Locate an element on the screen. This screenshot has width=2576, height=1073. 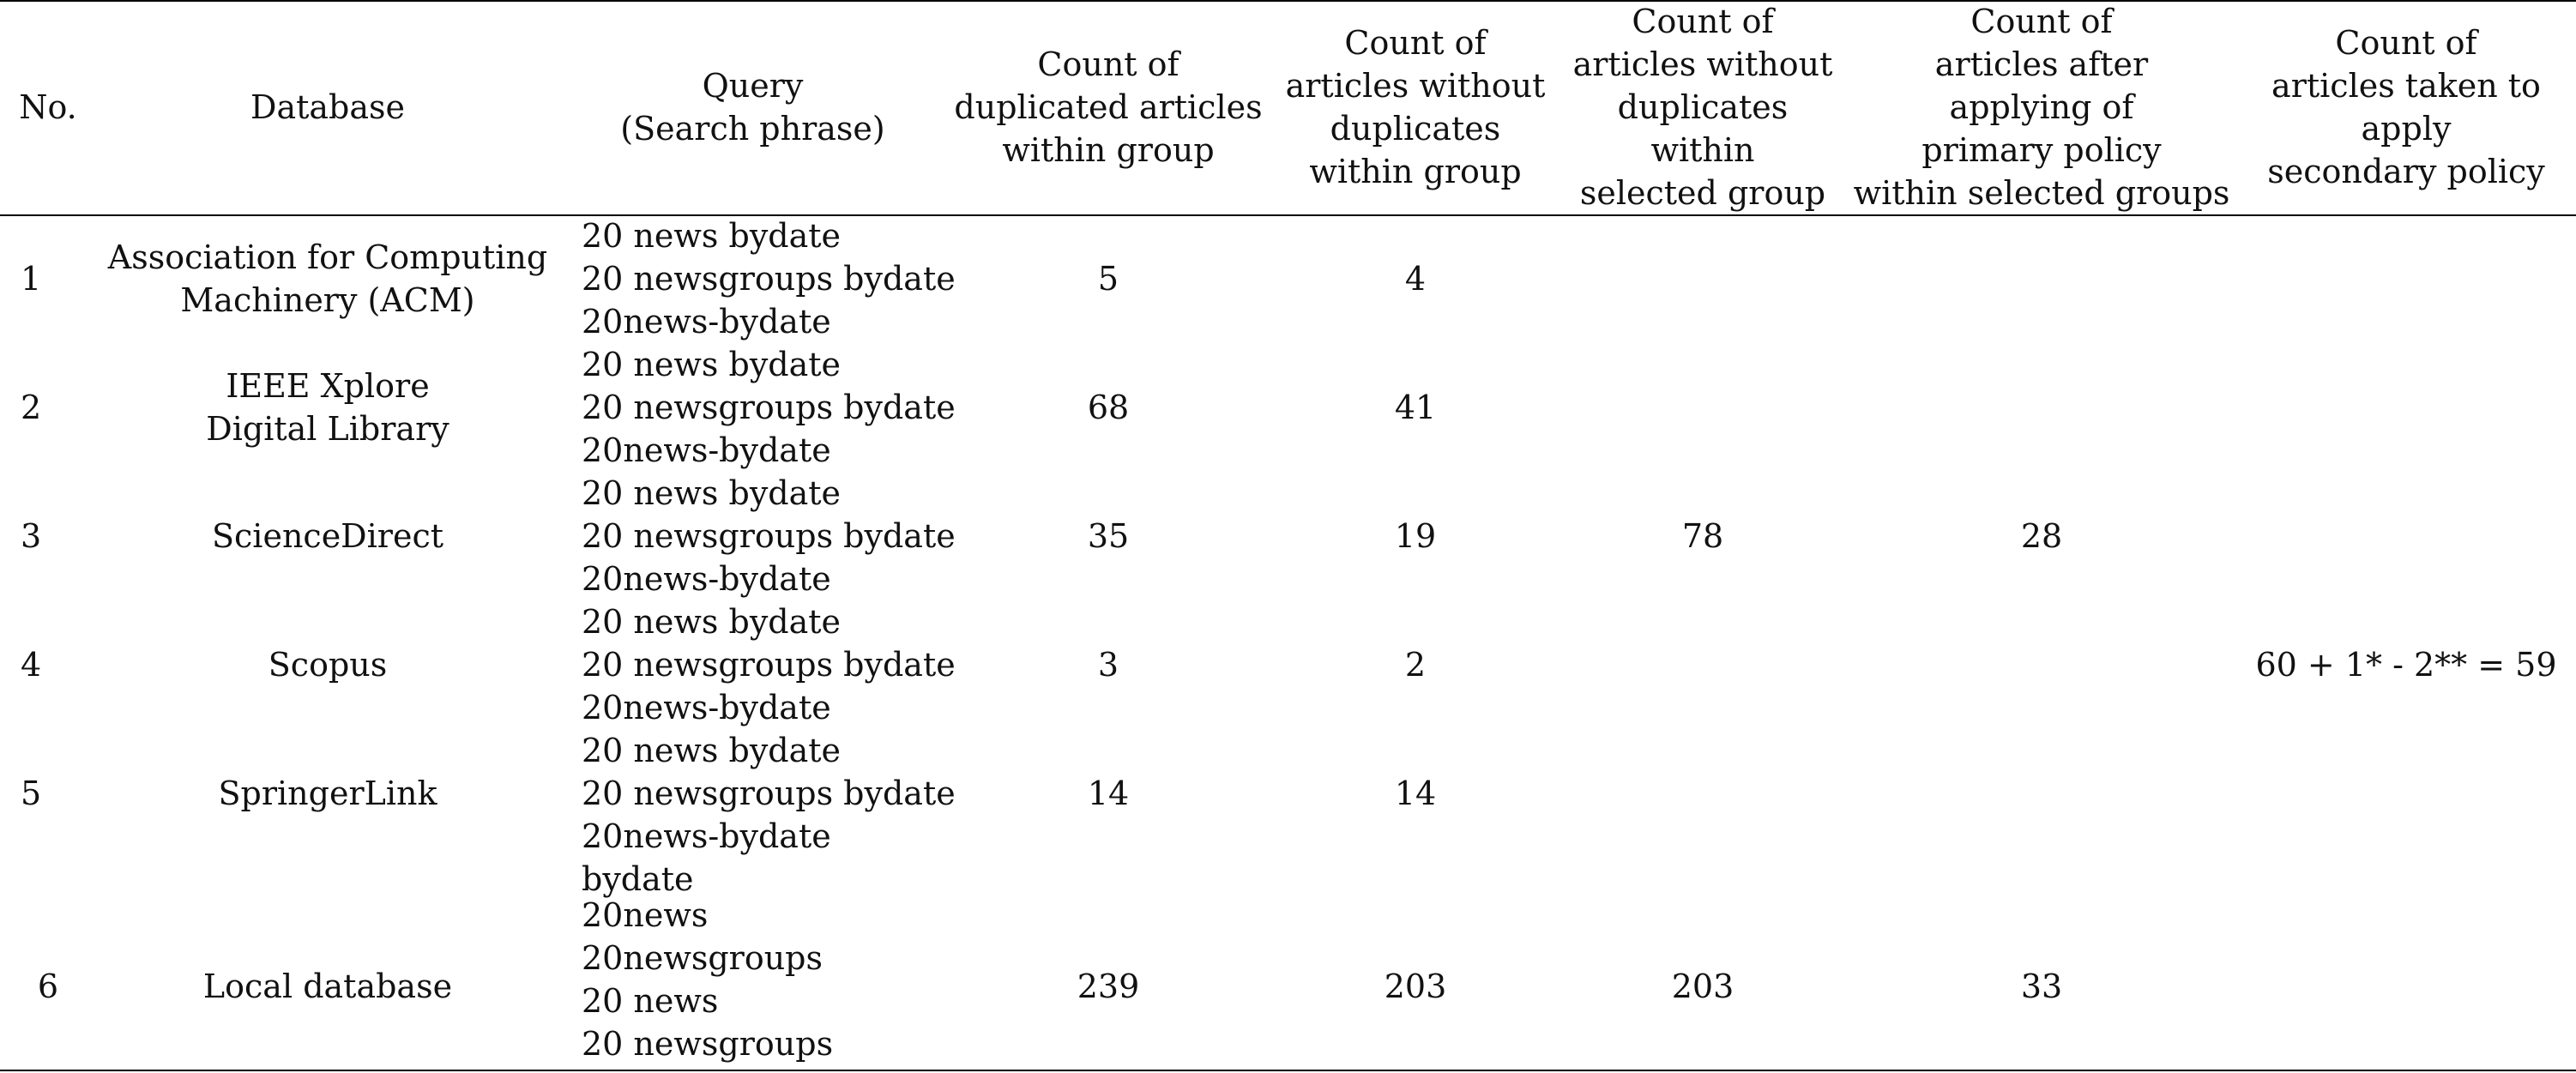
table-bottom-rule is located at coordinates (1288, 1070).